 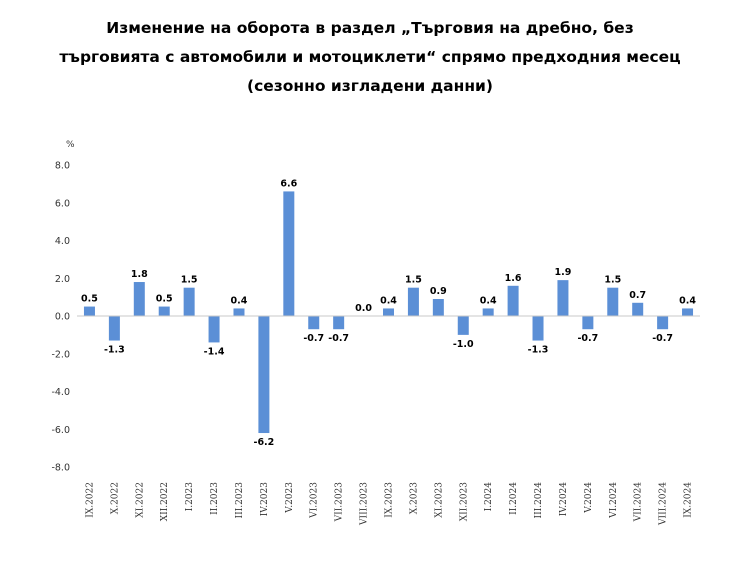 What do you see at coordinates (190, 497) in the screenshot?
I see `x-tick-label: I.2023` at bounding box center [190, 497].